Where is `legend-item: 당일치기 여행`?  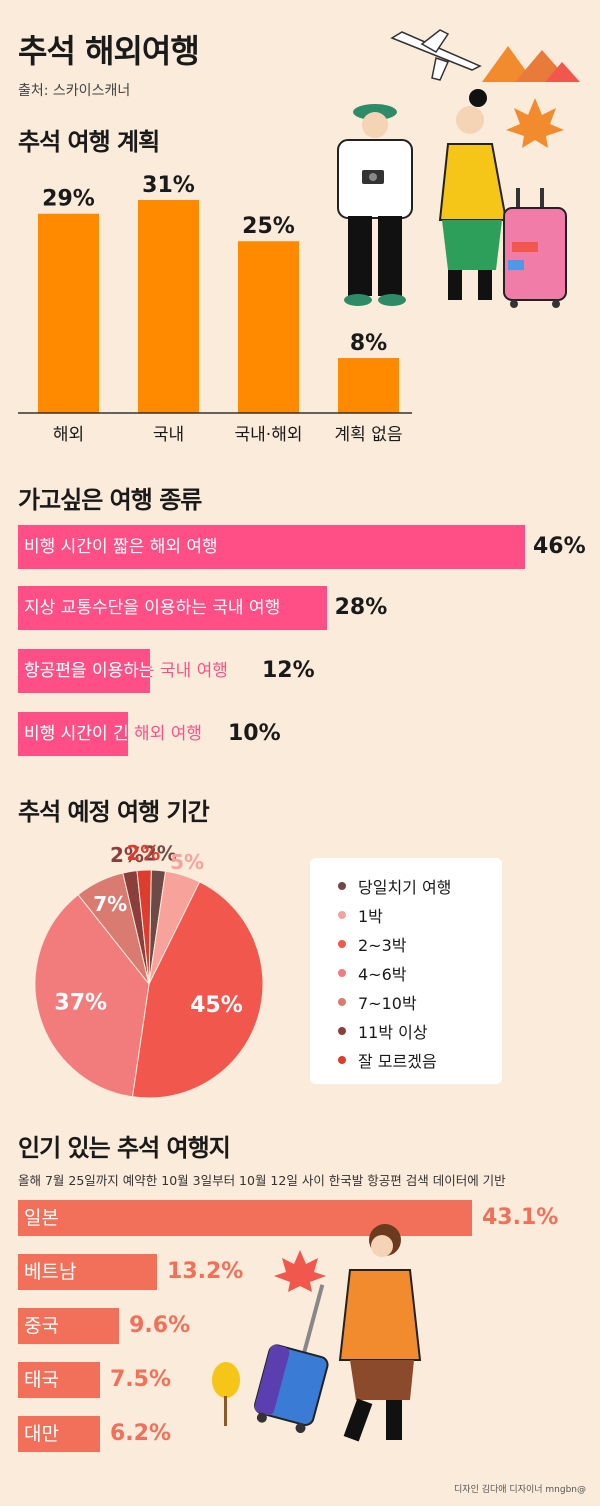 legend-item: 당일치기 여행 is located at coordinates (394, 886).